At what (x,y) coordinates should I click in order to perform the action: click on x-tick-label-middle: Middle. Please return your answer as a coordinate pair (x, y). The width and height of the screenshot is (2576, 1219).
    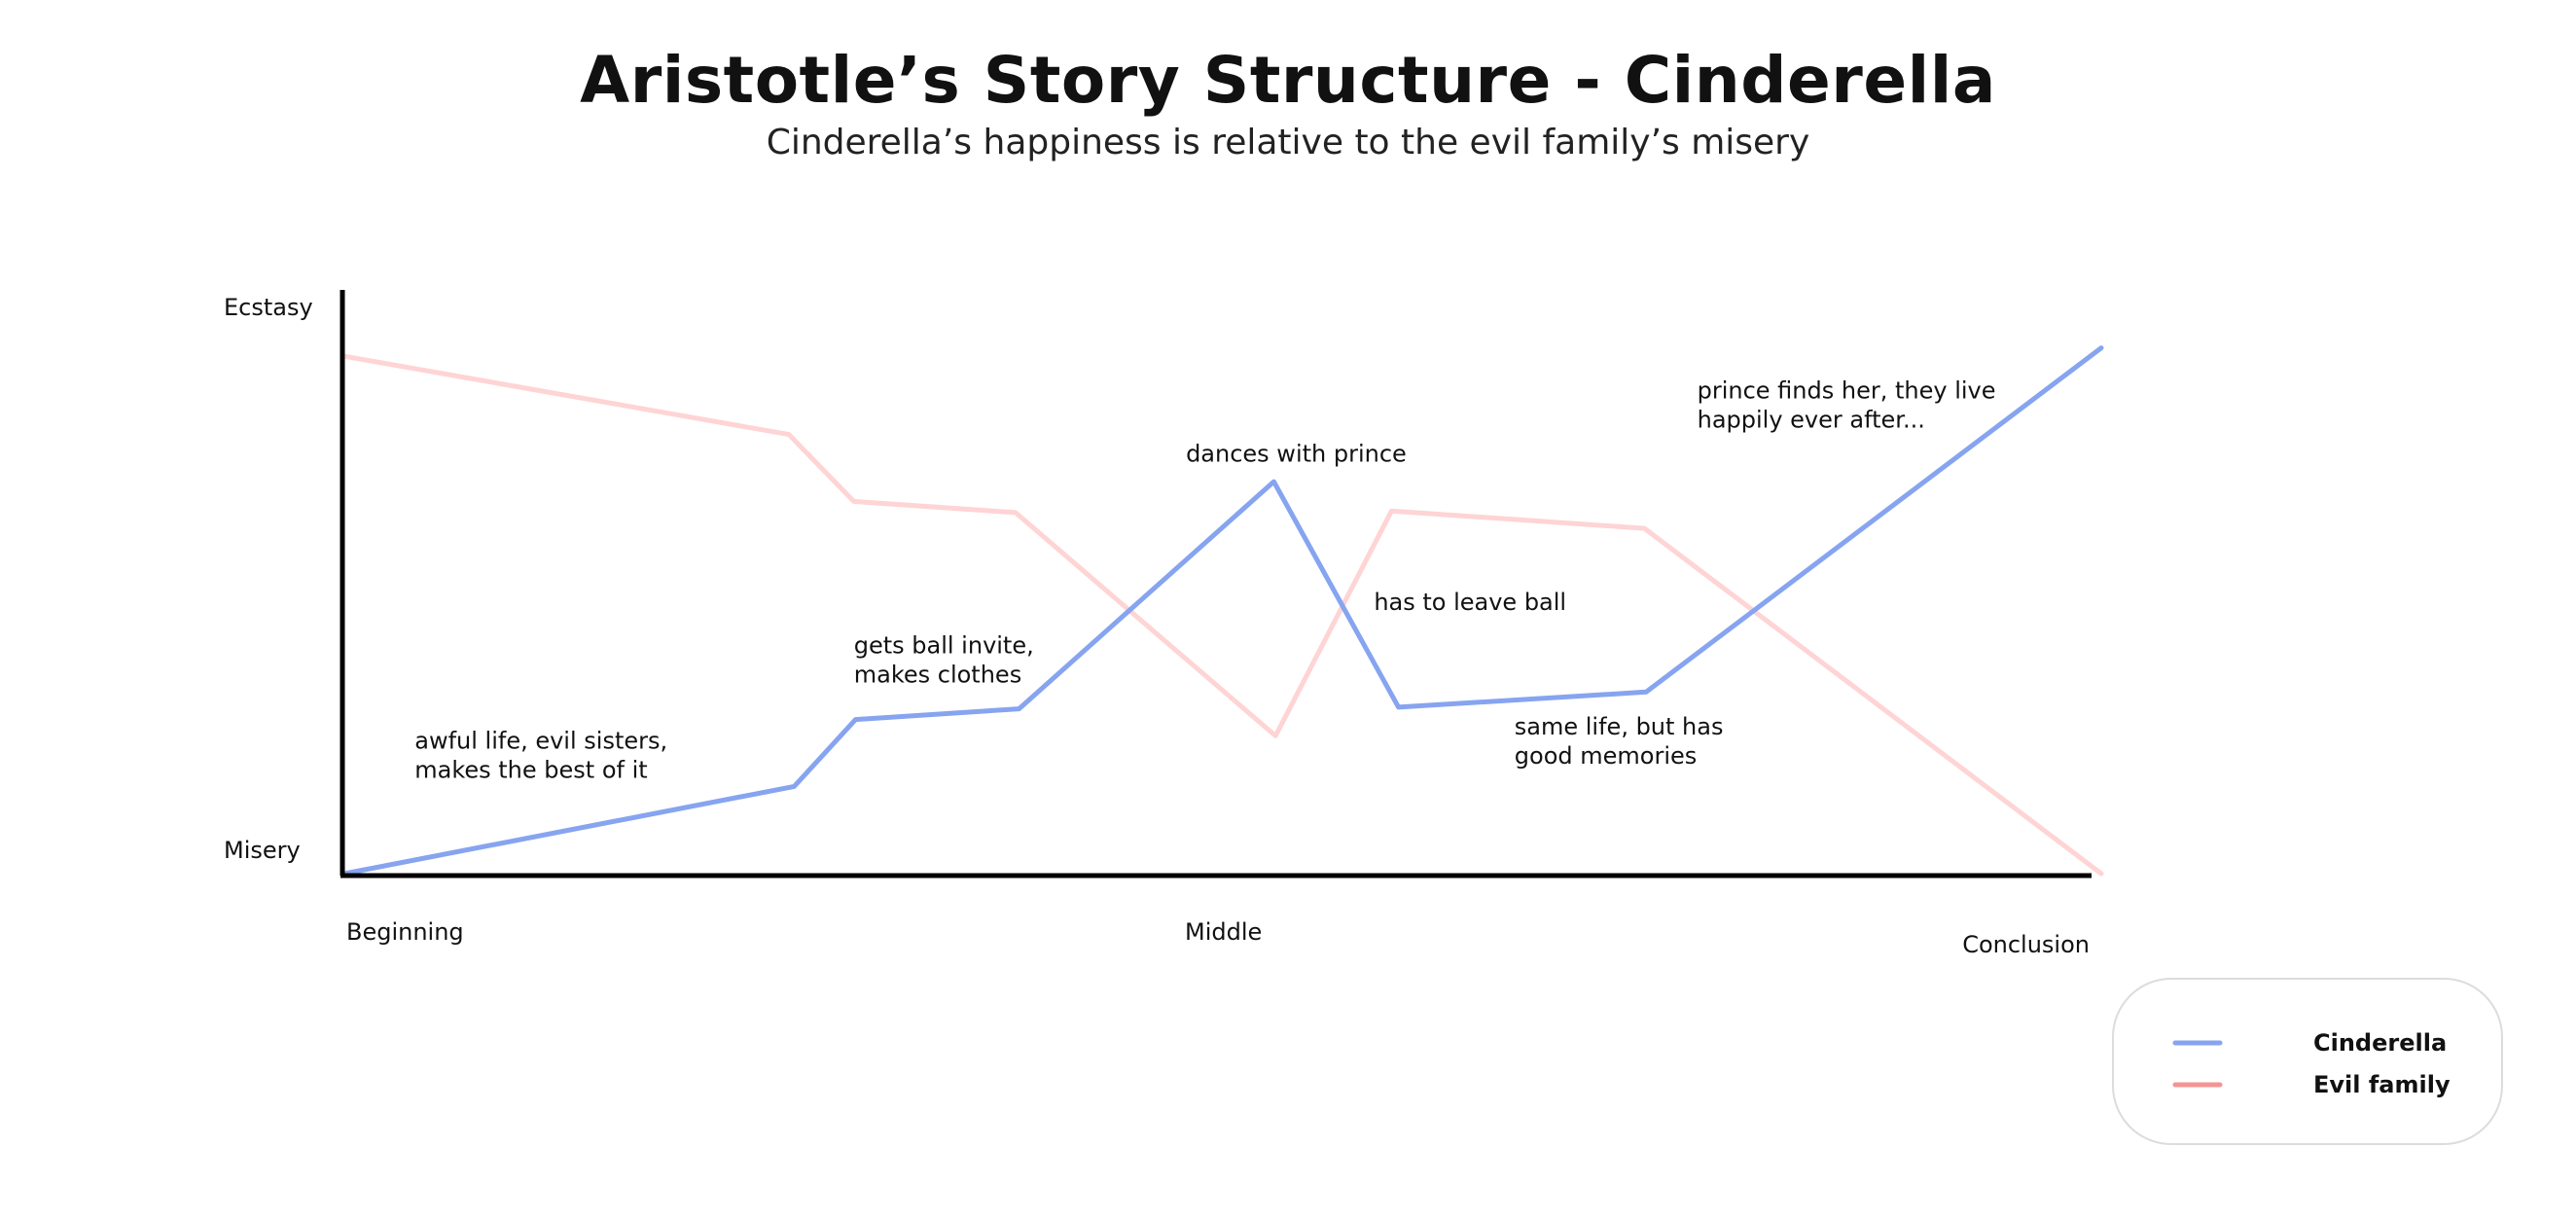
    Looking at the image, I should click on (1223, 932).